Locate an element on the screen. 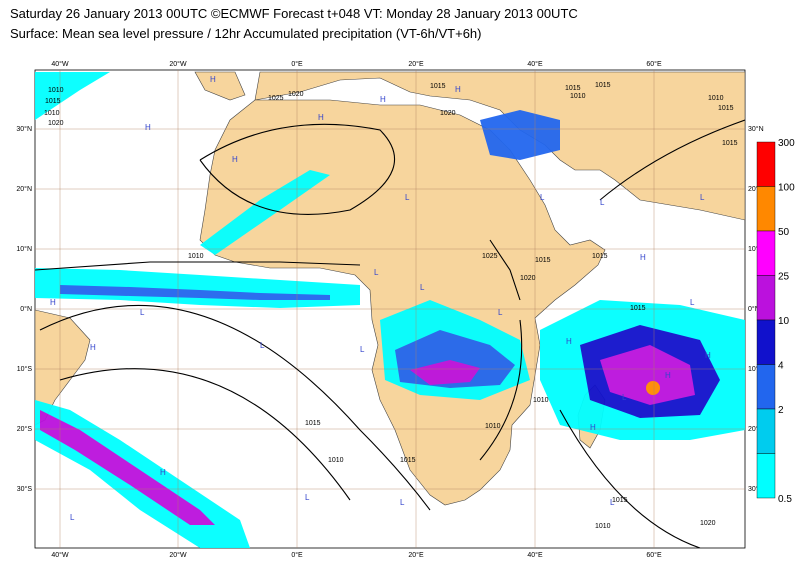  lat-labels-right: 30°N 20°N 10°N 0°N 10°S 20°S 30°S is located at coordinates (756, 309).